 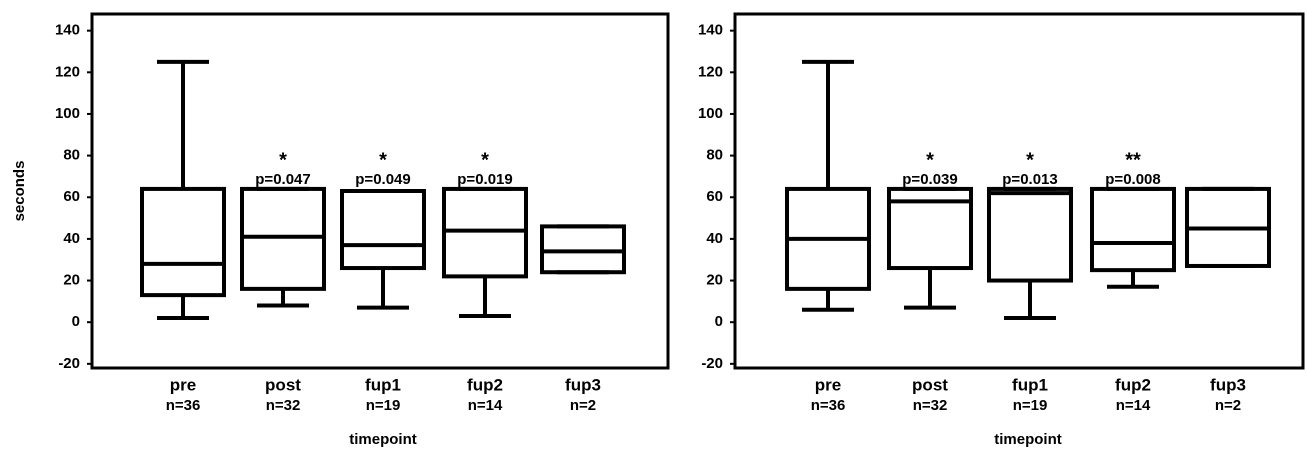 I want to click on p-label: p=0.008, so click(x=1132, y=179).